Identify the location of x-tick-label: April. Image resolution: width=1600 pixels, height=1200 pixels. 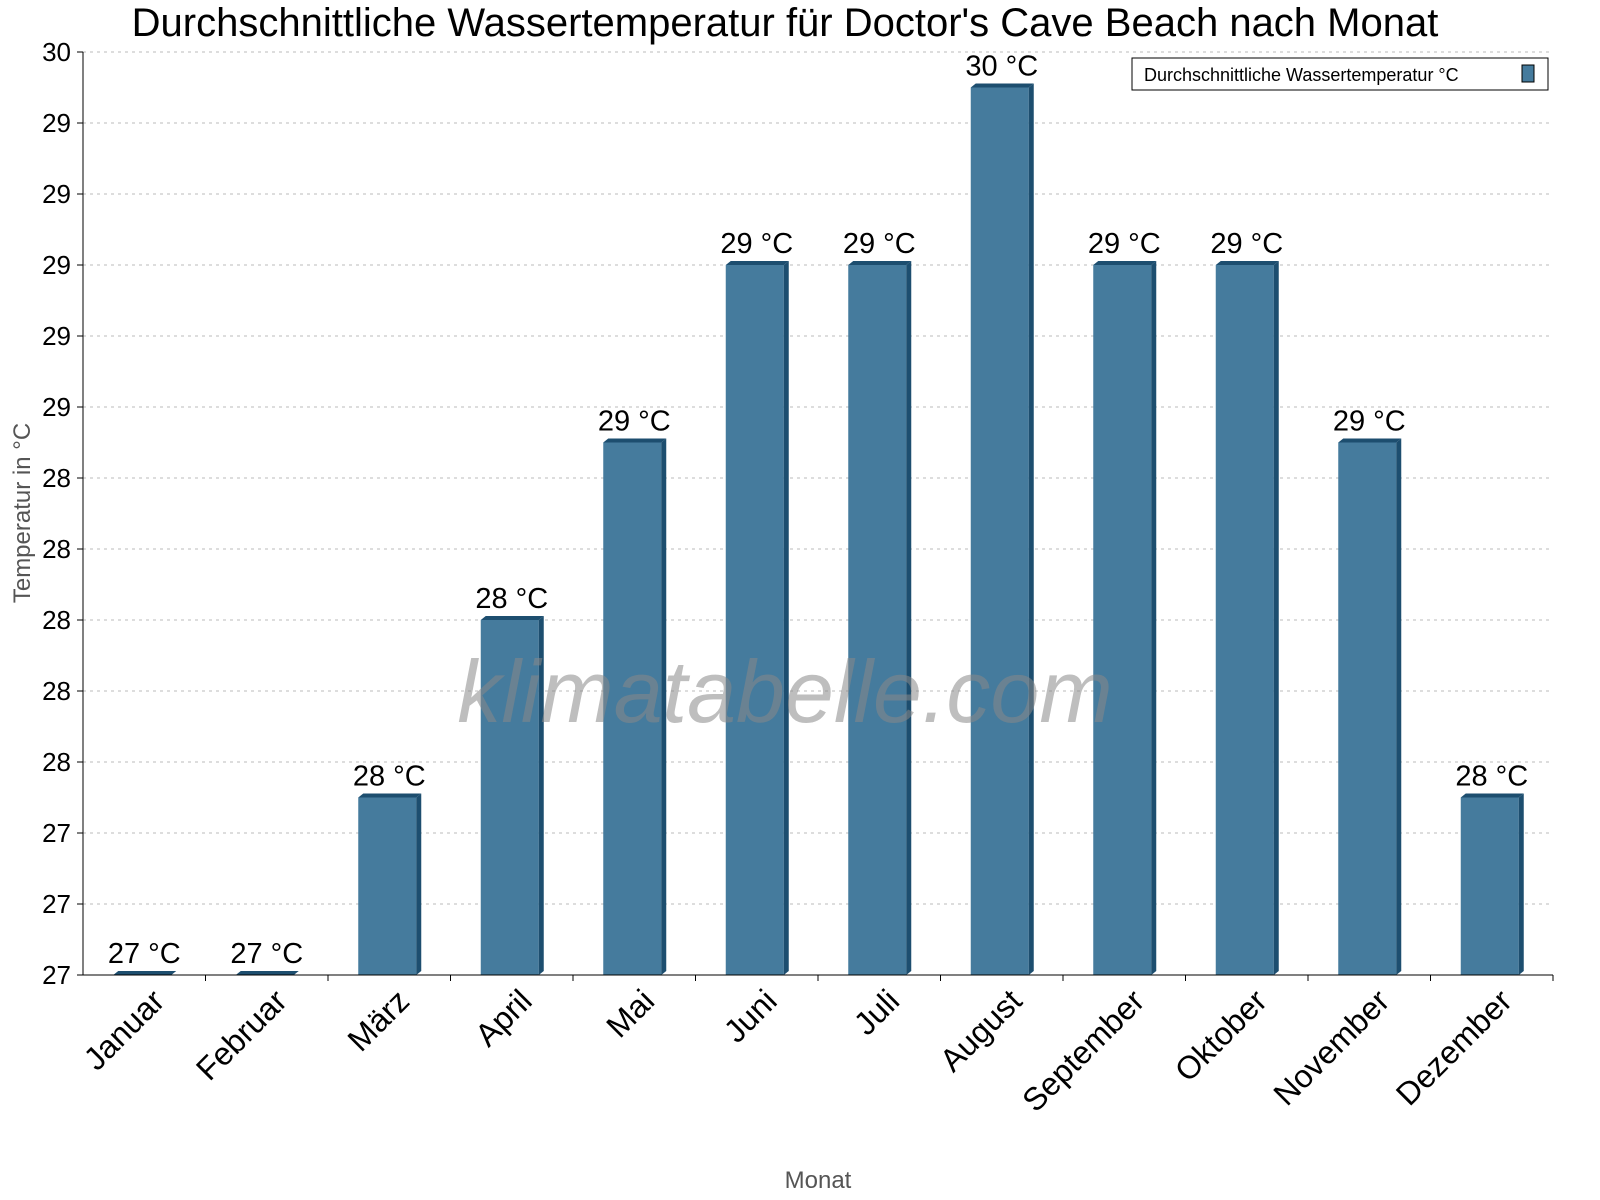
(503, 1017).